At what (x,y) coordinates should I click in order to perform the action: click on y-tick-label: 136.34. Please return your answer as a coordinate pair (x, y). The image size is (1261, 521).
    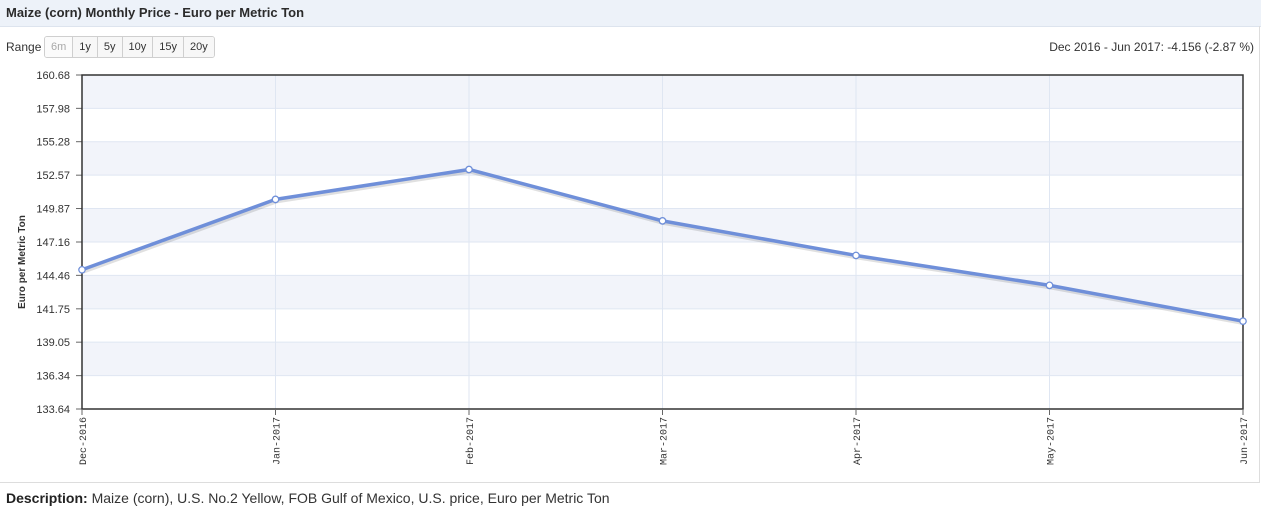
    Looking at the image, I should click on (53, 377).